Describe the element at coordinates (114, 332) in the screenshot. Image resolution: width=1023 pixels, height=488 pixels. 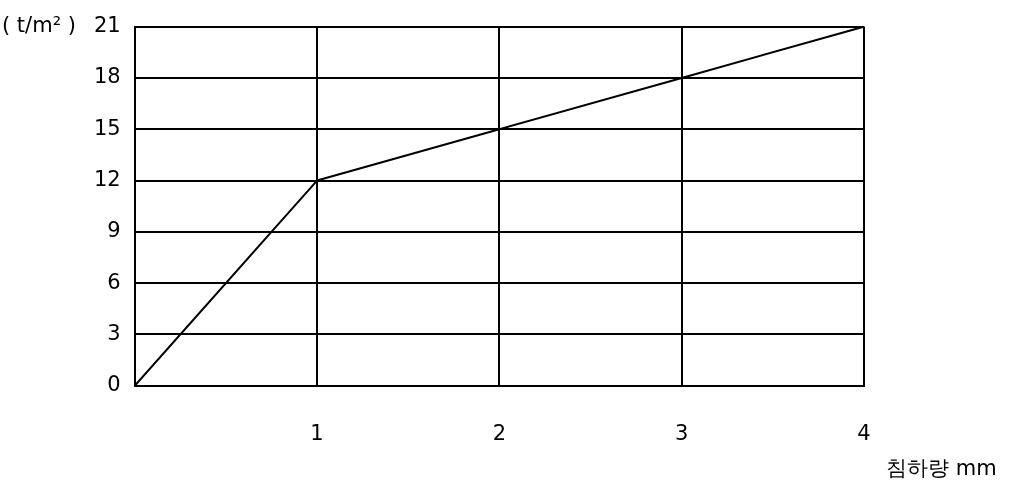
I see `y-tick-label: 3` at that location.